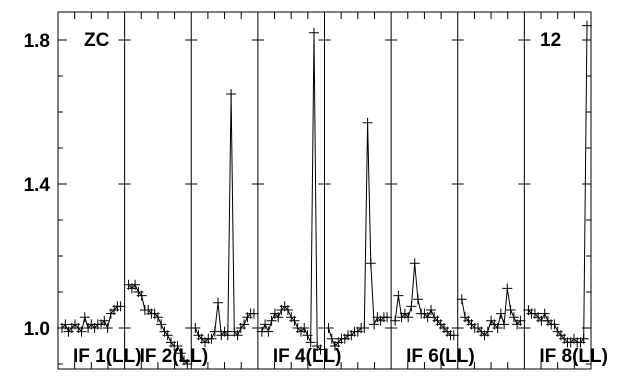  Describe the element at coordinates (174, 356) in the screenshot. I see `panel-label: IF 2(LL)` at that location.